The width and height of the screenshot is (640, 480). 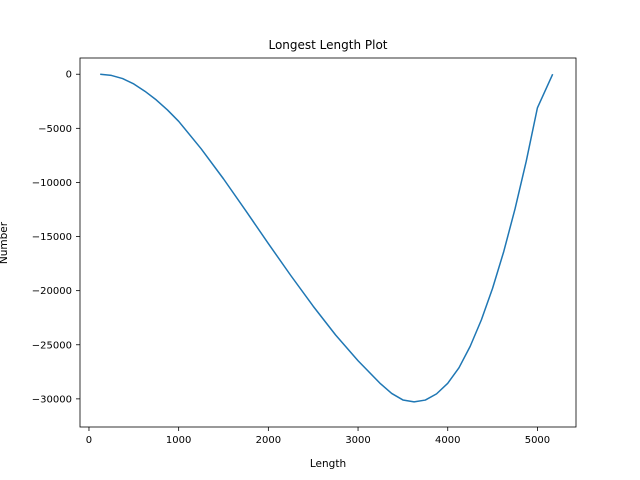 I want to click on x-tick-label: 3000, so click(x=357, y=440).